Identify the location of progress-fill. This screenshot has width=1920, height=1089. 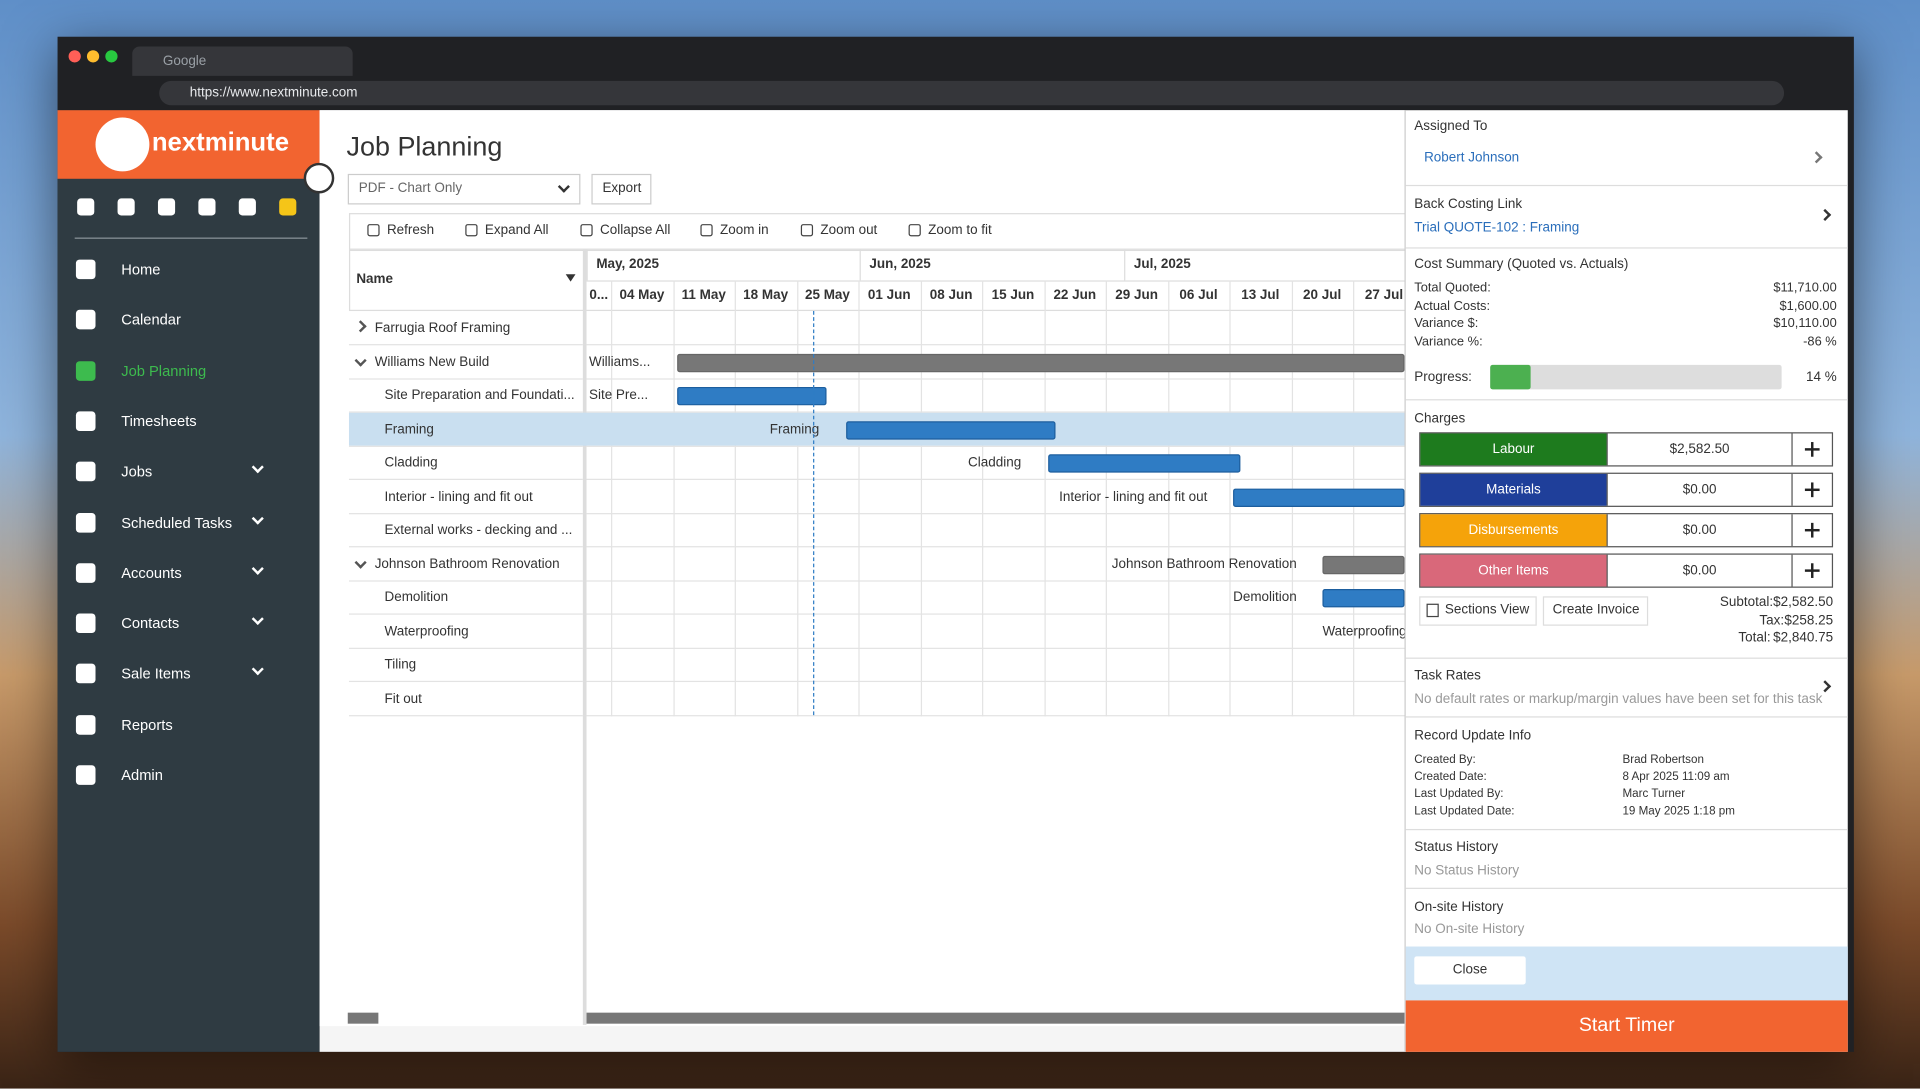
(1510, 377).